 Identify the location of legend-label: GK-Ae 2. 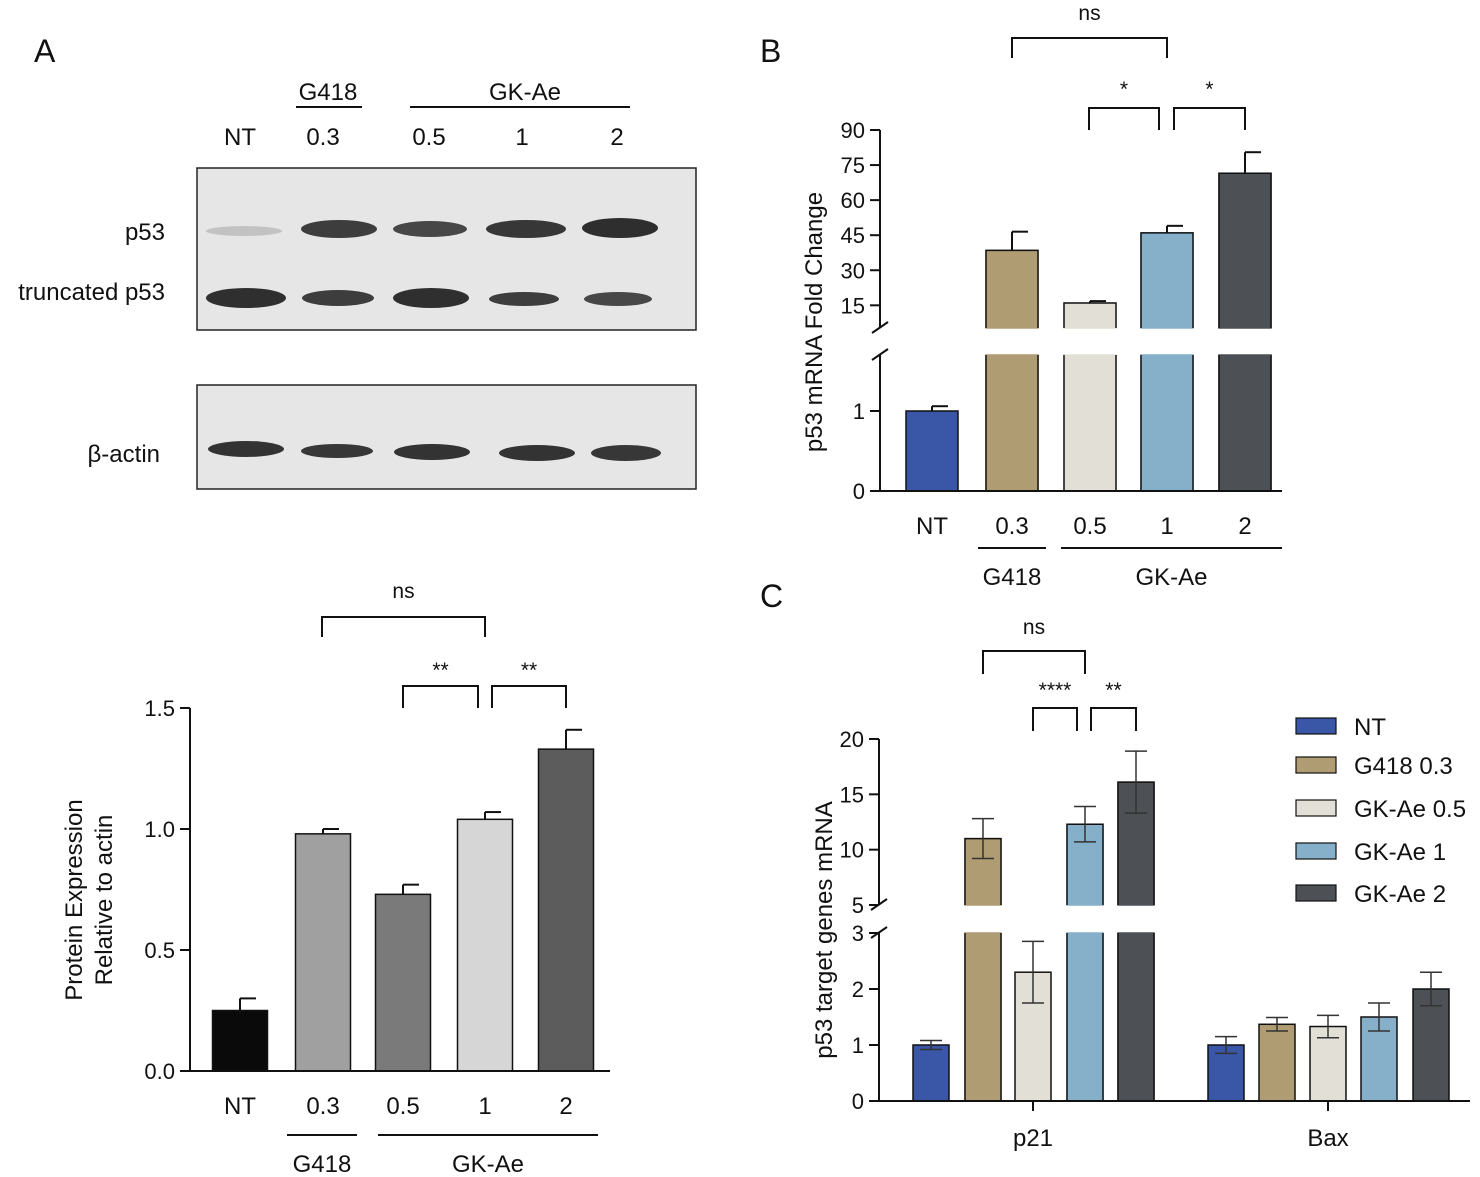
(1400, 894).